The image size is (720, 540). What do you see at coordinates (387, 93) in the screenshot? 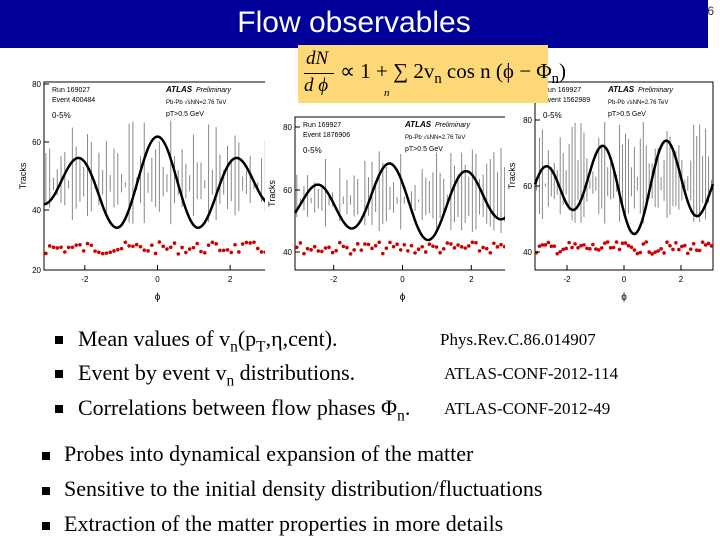
I see `formula-sum-index: n` at bounding box center [387, 93].